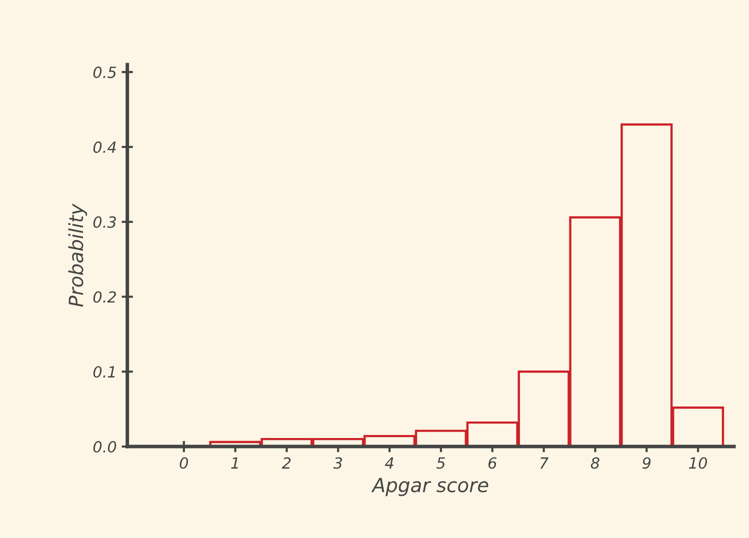 The height and width of the screenshot is (538, 749). What do you see at coordinates (104, 297) in the screenshot?
I see `y-tick-label: 0.2` at bounding box center [104, 297].